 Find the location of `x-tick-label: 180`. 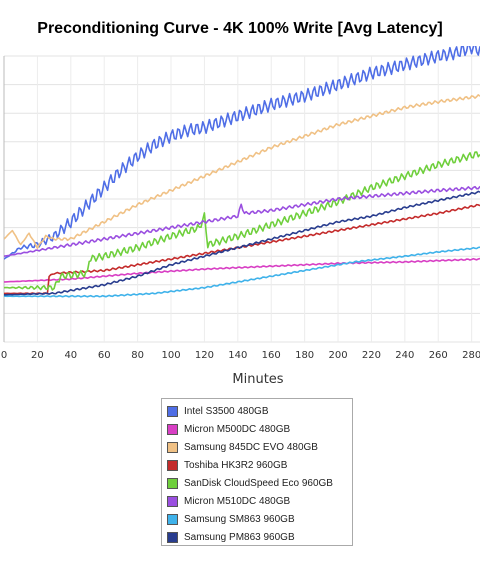

x-tick-label: 180 is located at coordinates (304, 355).